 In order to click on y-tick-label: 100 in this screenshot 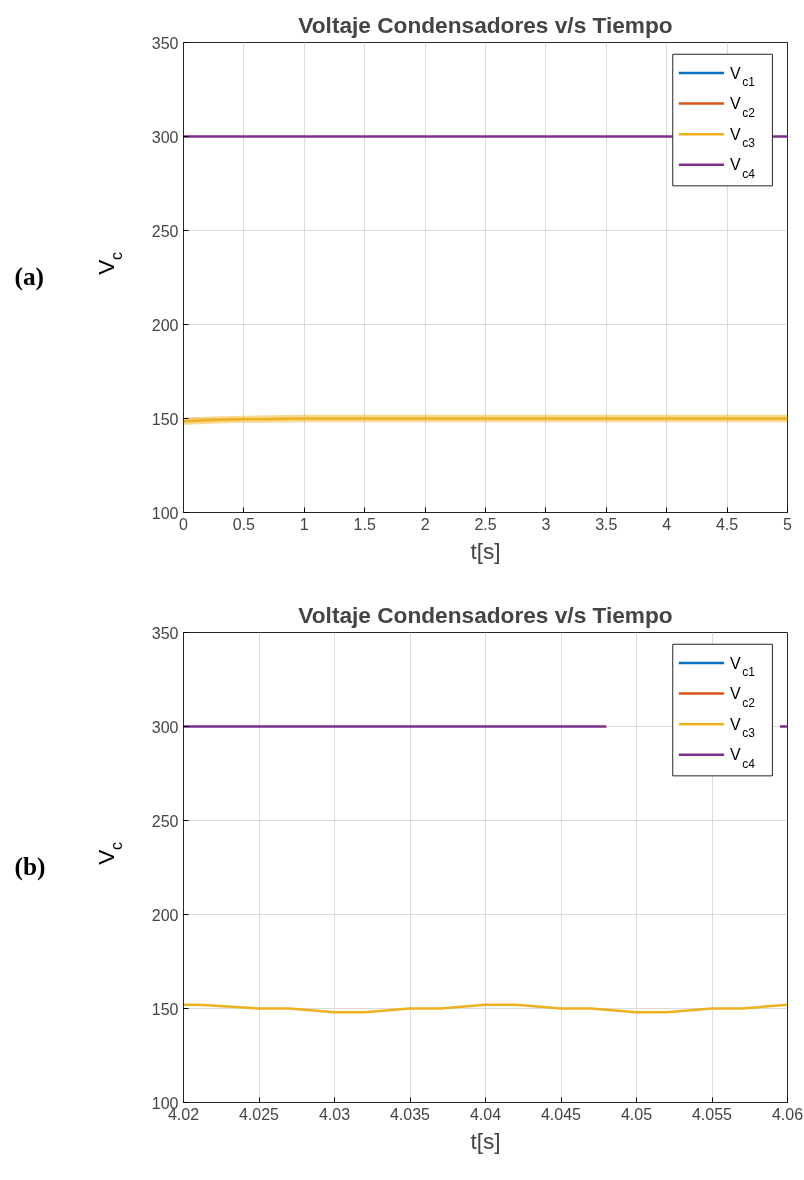, I will do `click(165, 513)`.